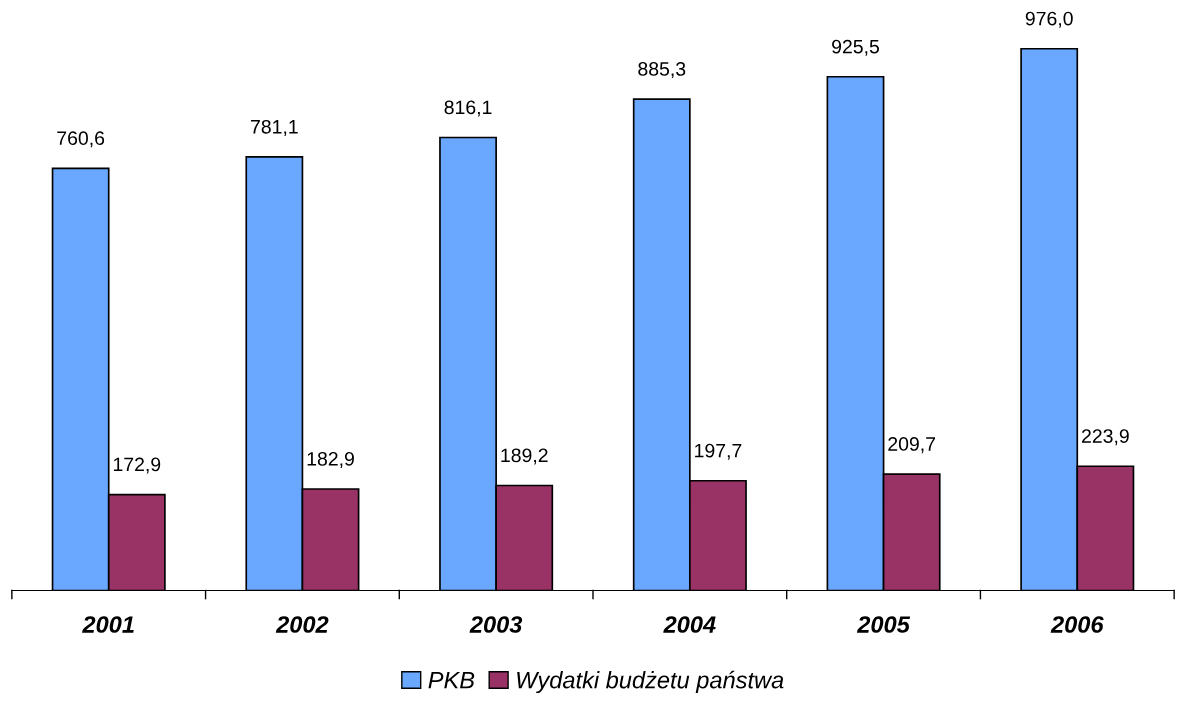 The image size is (1186, 703). Describe the element at coordinates (81, 139) in the screenshot. I see `data-label: 760,6` at that location.